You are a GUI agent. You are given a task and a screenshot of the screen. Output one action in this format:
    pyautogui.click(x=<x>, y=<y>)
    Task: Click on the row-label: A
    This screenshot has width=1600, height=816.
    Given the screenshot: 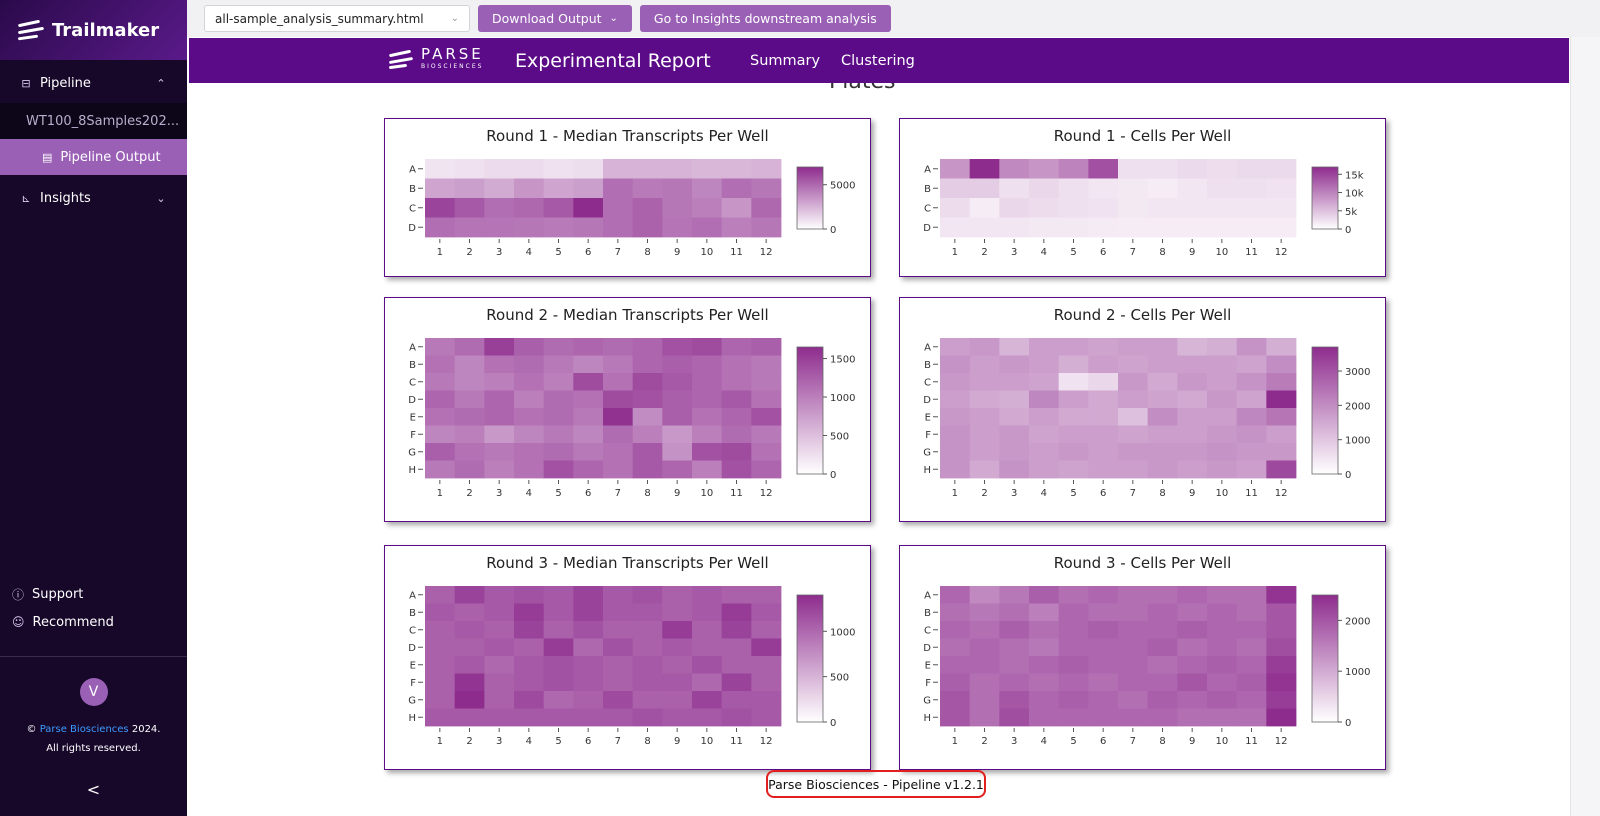 What is the action you would take?
    pyautogui.click(x=412, y=347)
    